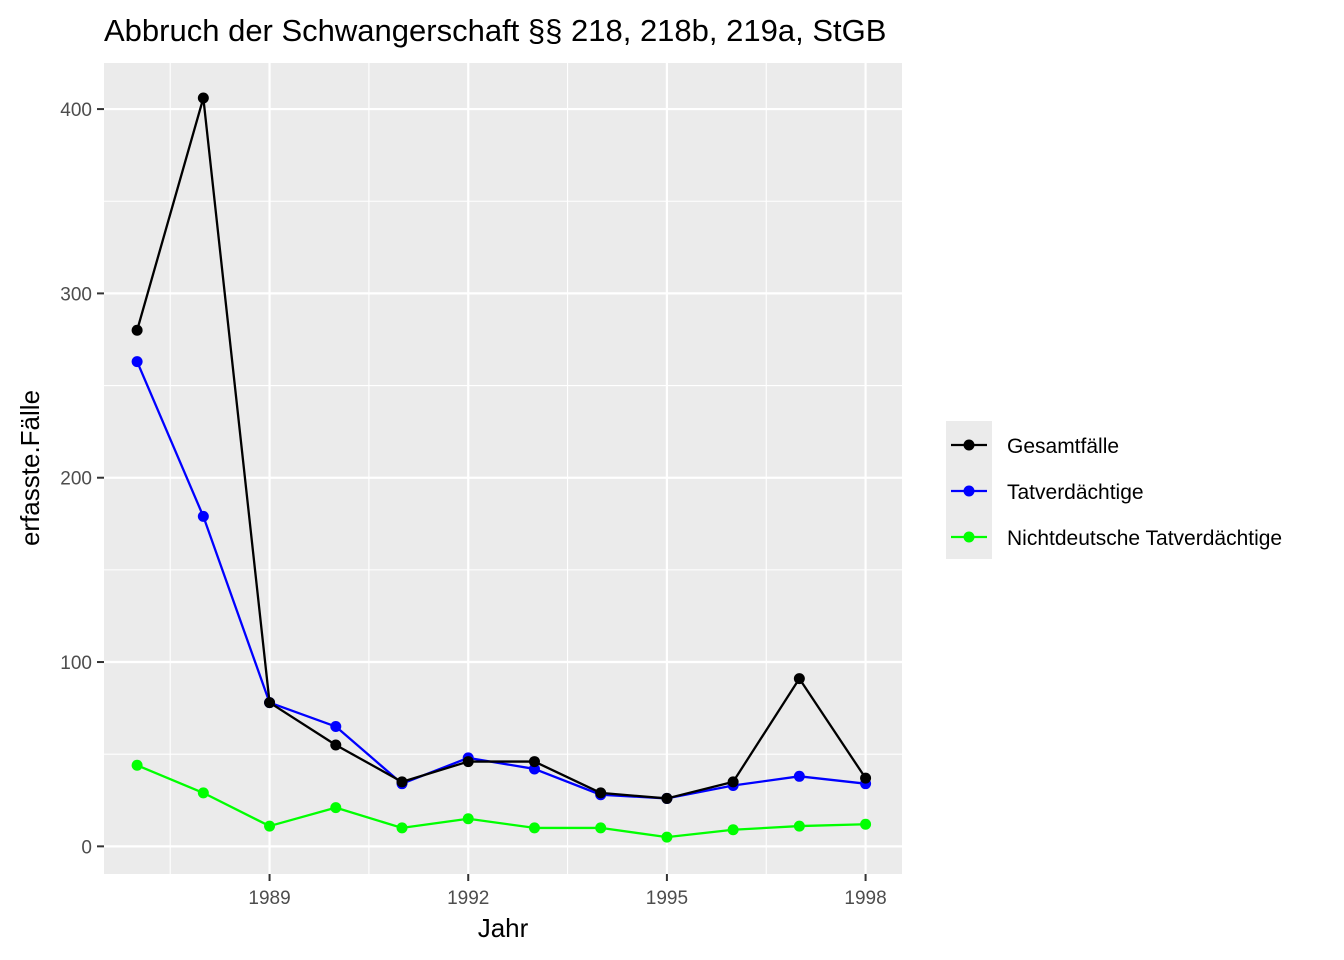 This screenshot has width=1344, height=960. I want to click on legend-label: Nichtdeutsche Tatverdächtige, so click(1144, 538).